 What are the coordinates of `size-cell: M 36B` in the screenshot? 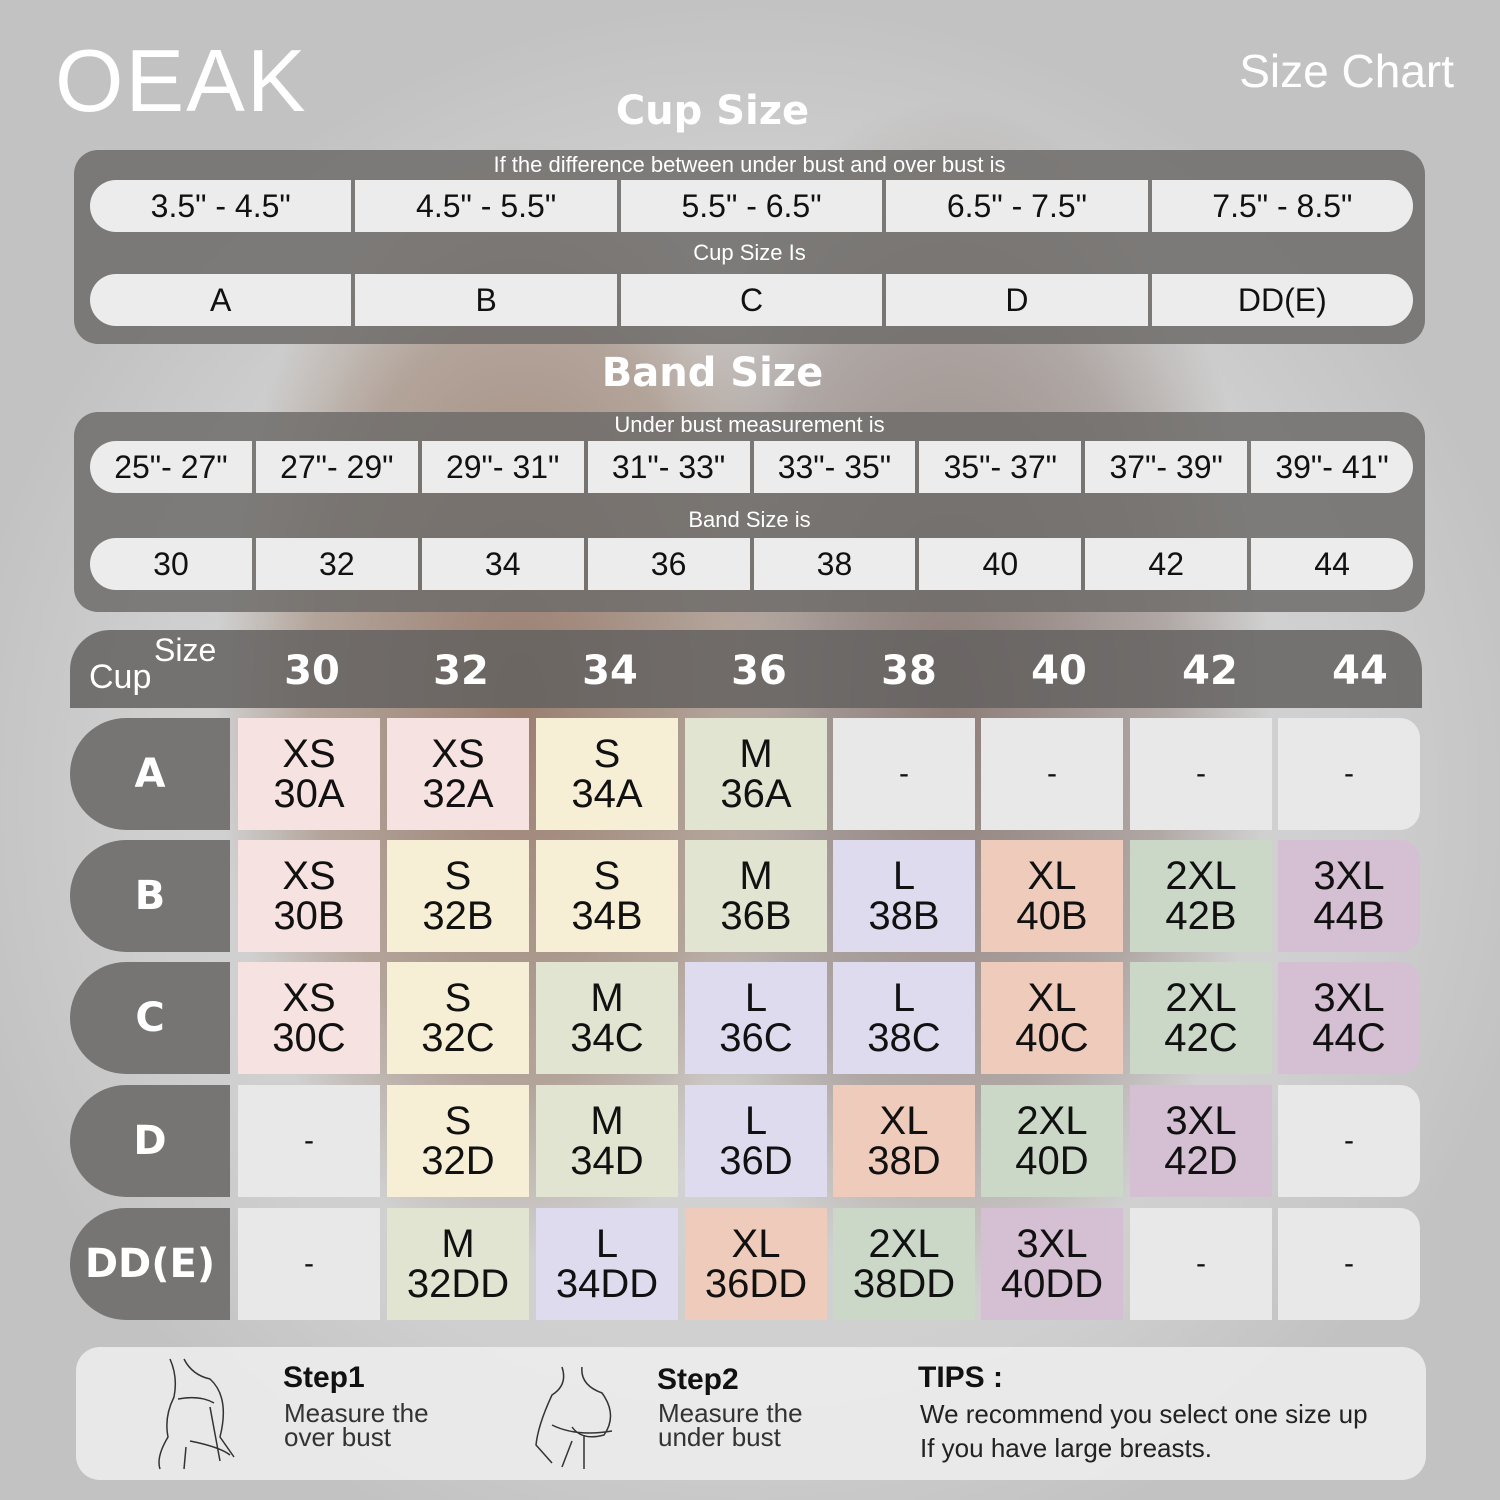 It's located at (756, 896).